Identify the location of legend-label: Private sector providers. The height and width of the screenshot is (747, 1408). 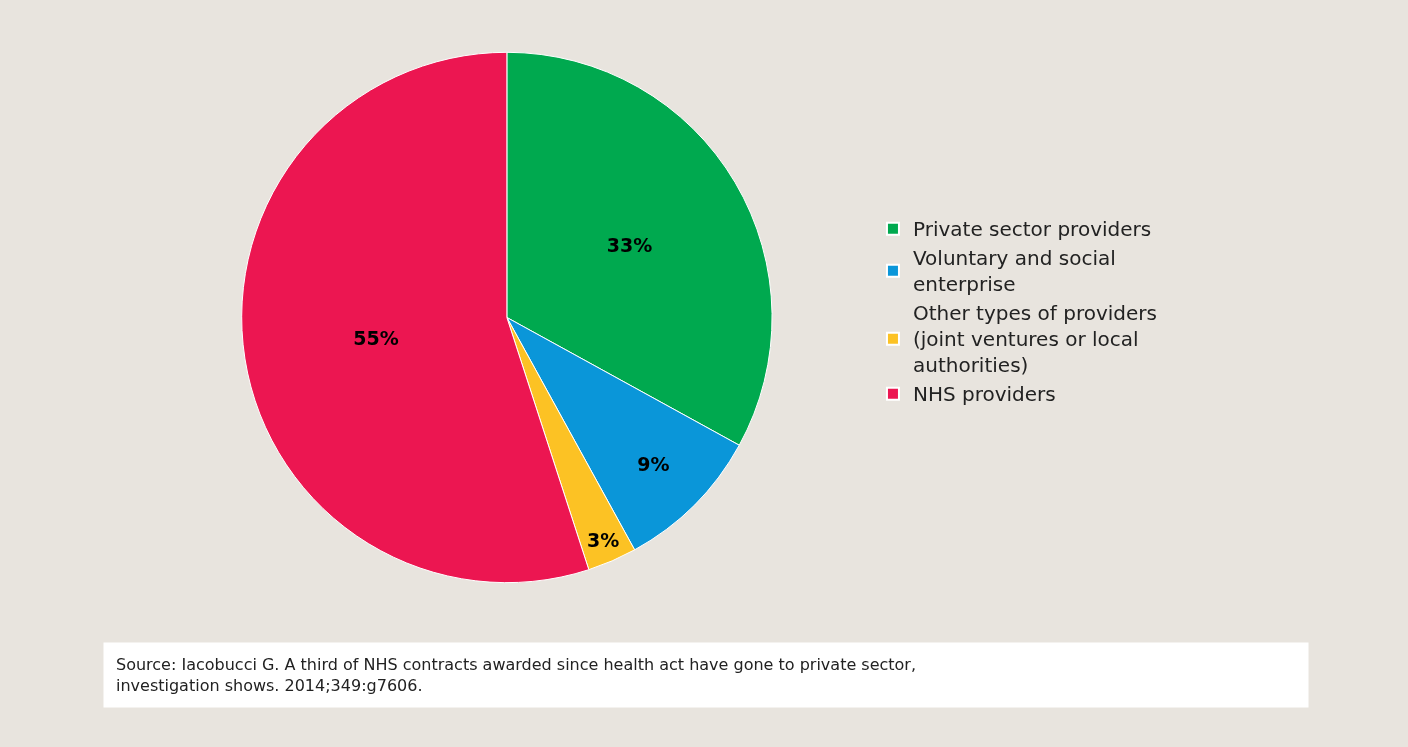
(1032, 229).